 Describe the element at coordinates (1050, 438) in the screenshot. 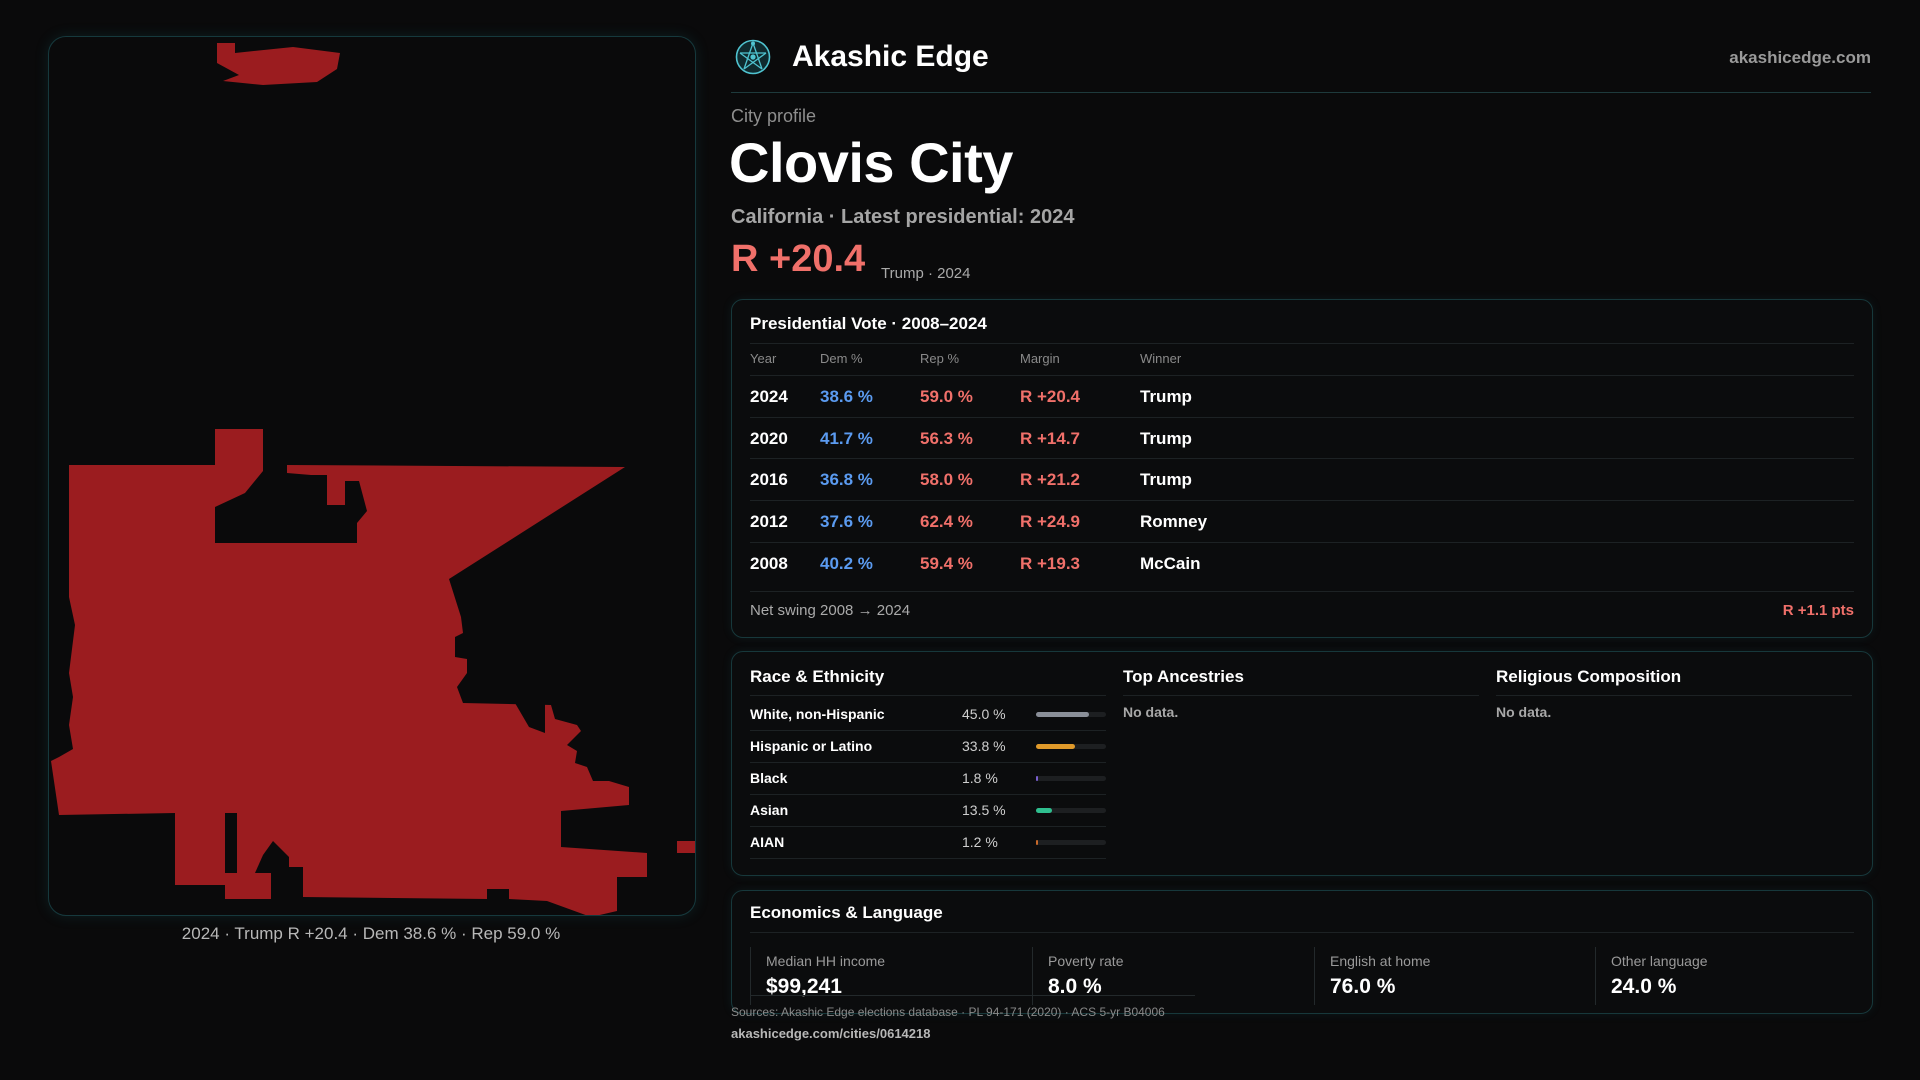

I see `cell-margin: R +14.7` at that location.